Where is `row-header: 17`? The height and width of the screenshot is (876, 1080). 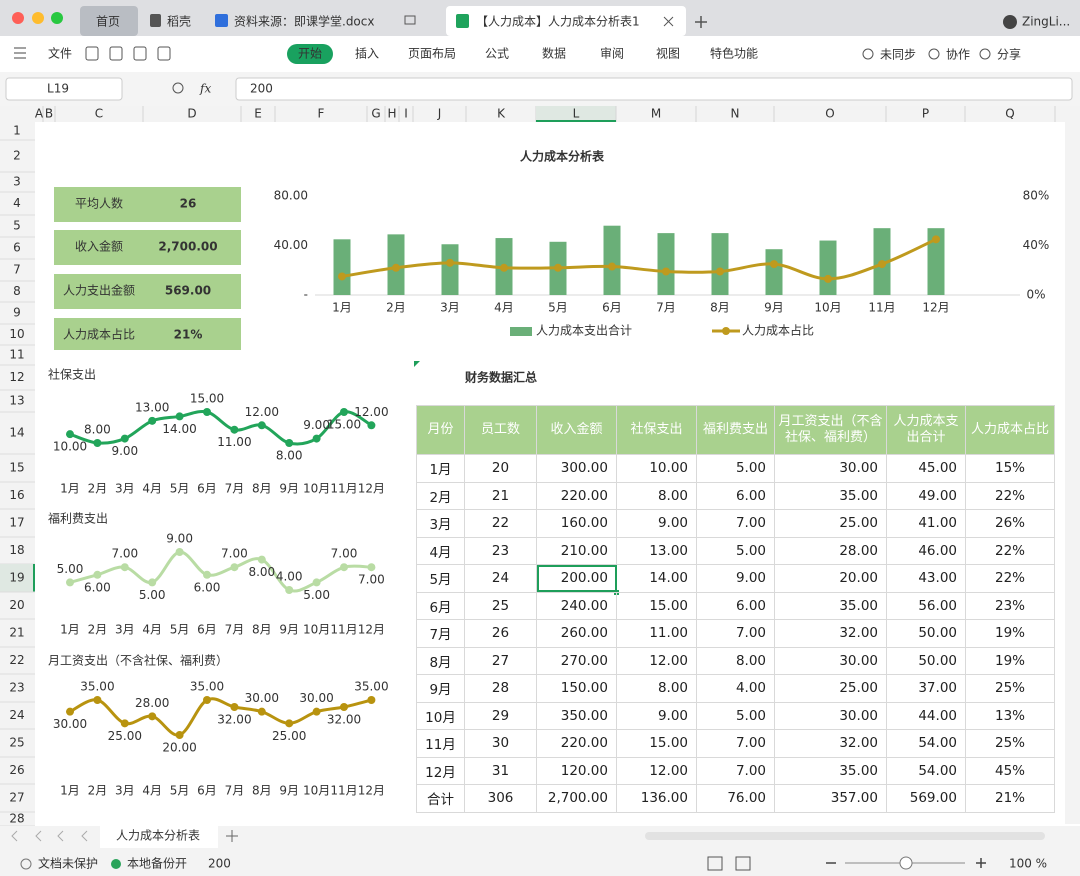 row-header: 17 is located at coordinates (16, 523).